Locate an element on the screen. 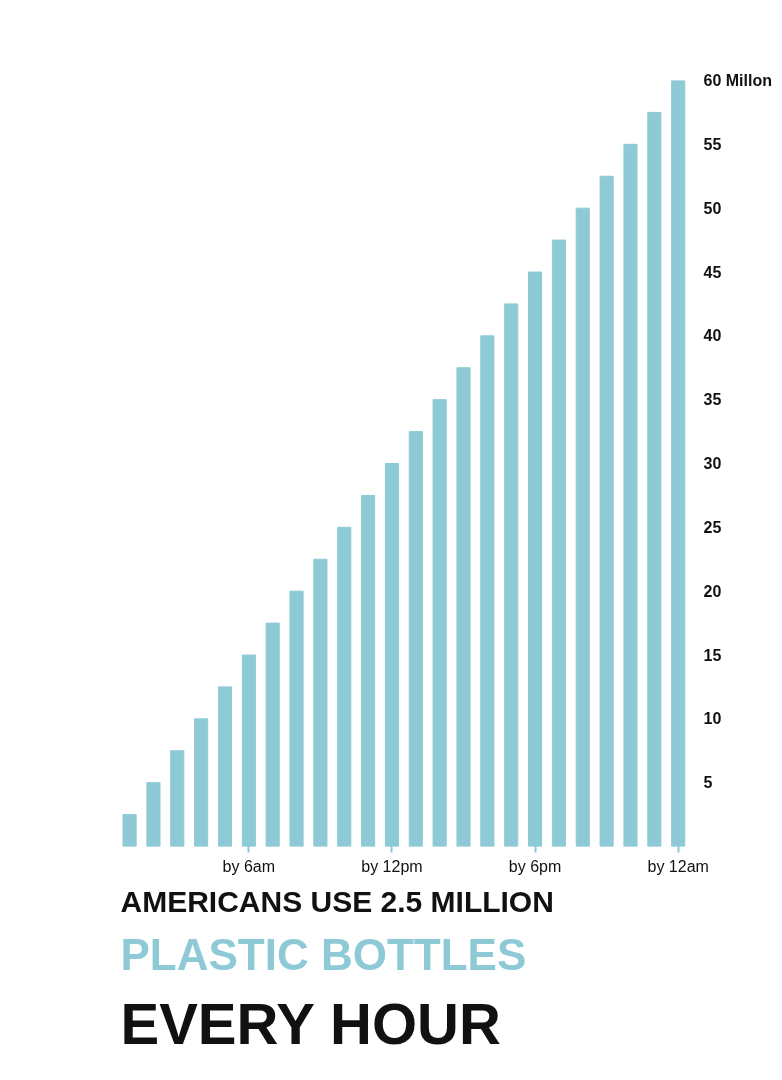 Image resolution: width=782 pixels, height=1080 pixels. y-tick-label: 15 is located at coordinates (712, 655).